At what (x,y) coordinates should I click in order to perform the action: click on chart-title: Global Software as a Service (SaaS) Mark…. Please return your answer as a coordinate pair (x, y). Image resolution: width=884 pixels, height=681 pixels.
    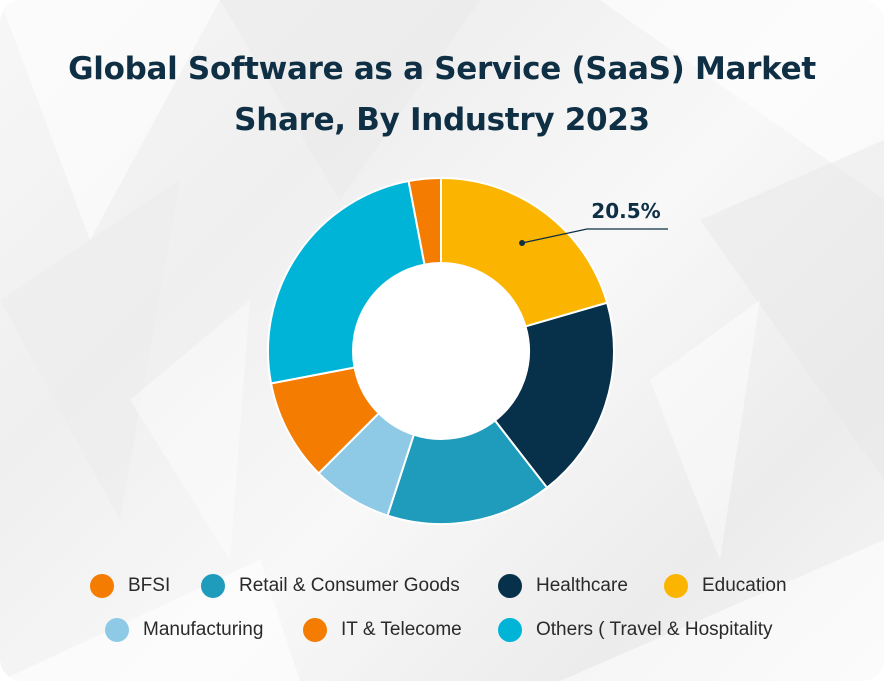
    Looking at the image, I should click on (442, 95).